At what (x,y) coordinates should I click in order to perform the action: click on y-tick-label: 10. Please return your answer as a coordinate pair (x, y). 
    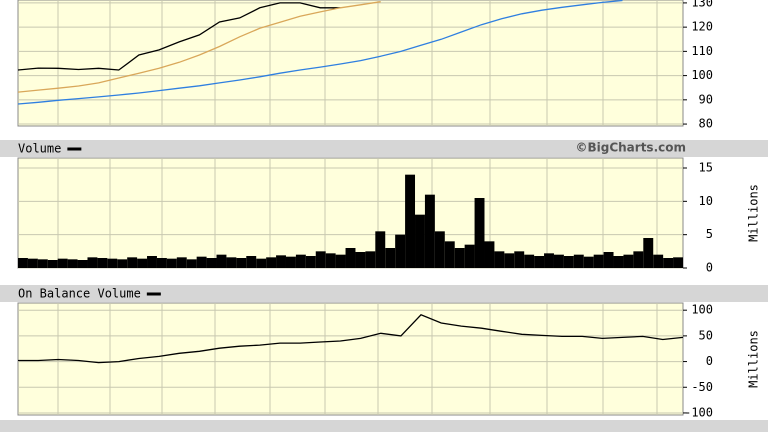
    Looking at the image, I should click on (706, 201).